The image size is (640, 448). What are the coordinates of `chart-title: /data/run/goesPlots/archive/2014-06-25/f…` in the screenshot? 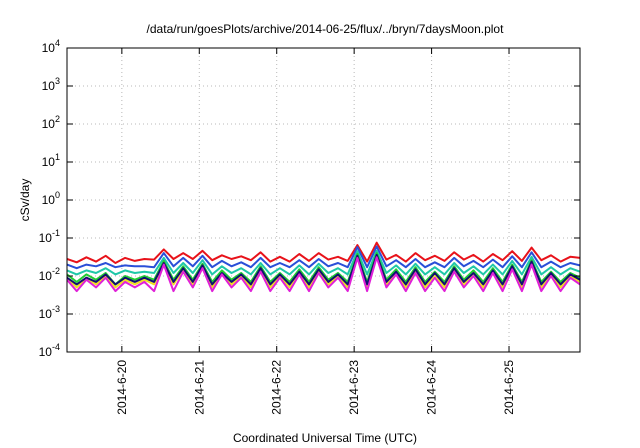 It's located at (326, 29).